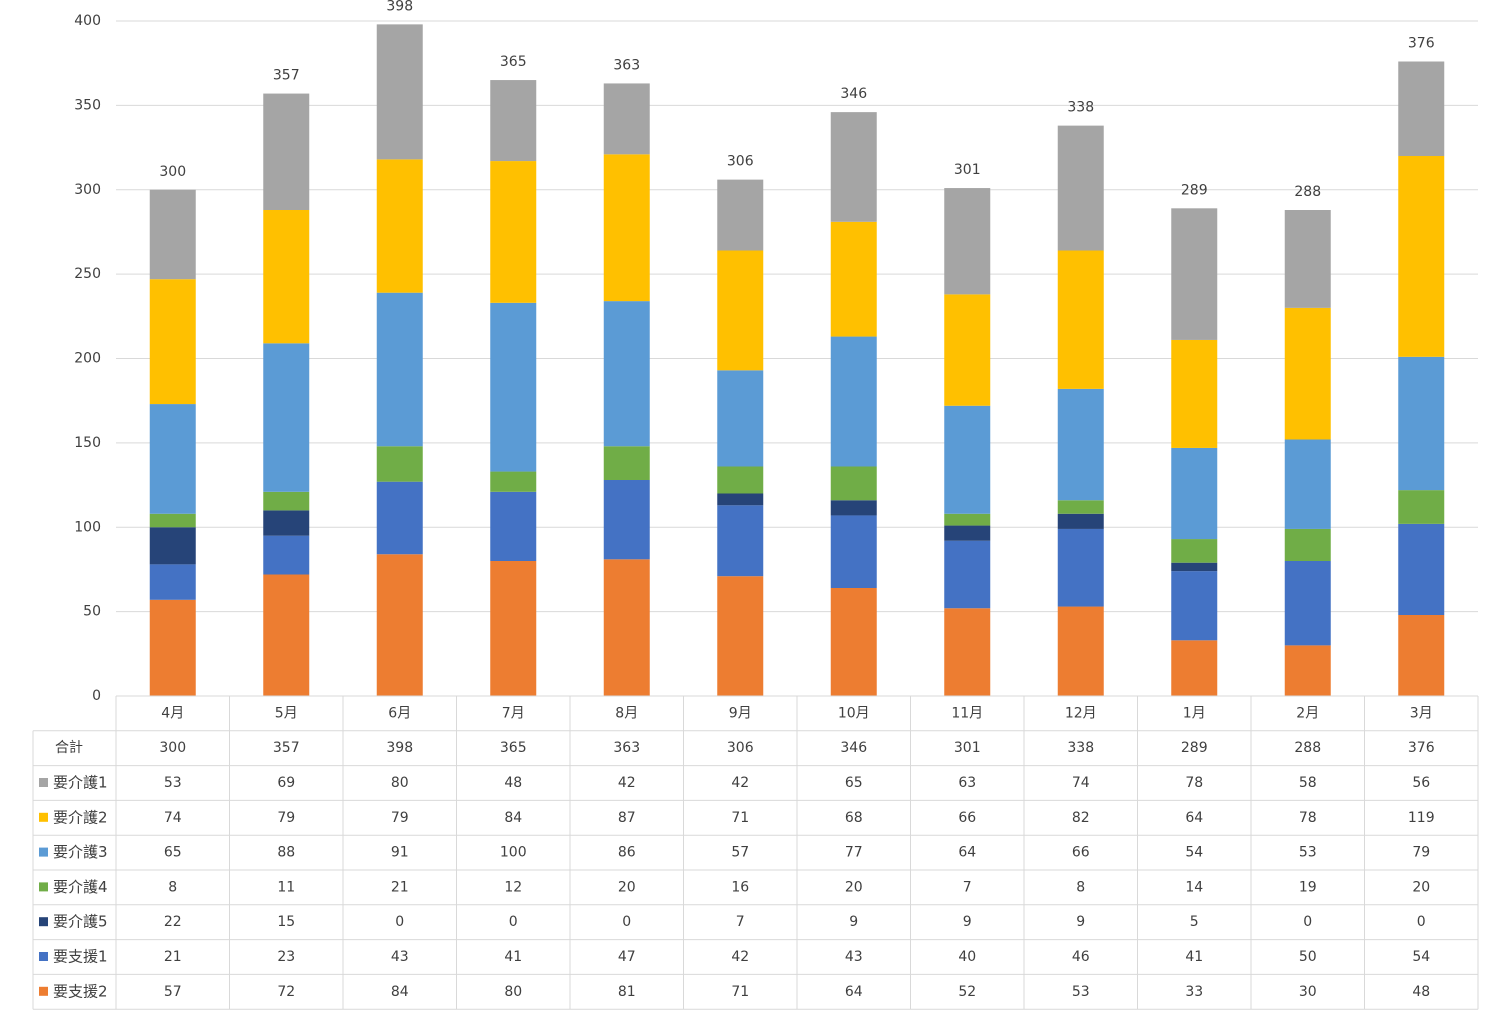 This screenshot has width=1500, height=1018. Describe the element at coordinates (87, 105) in the screenshot. I see `y-tick-label: 350` at that location.